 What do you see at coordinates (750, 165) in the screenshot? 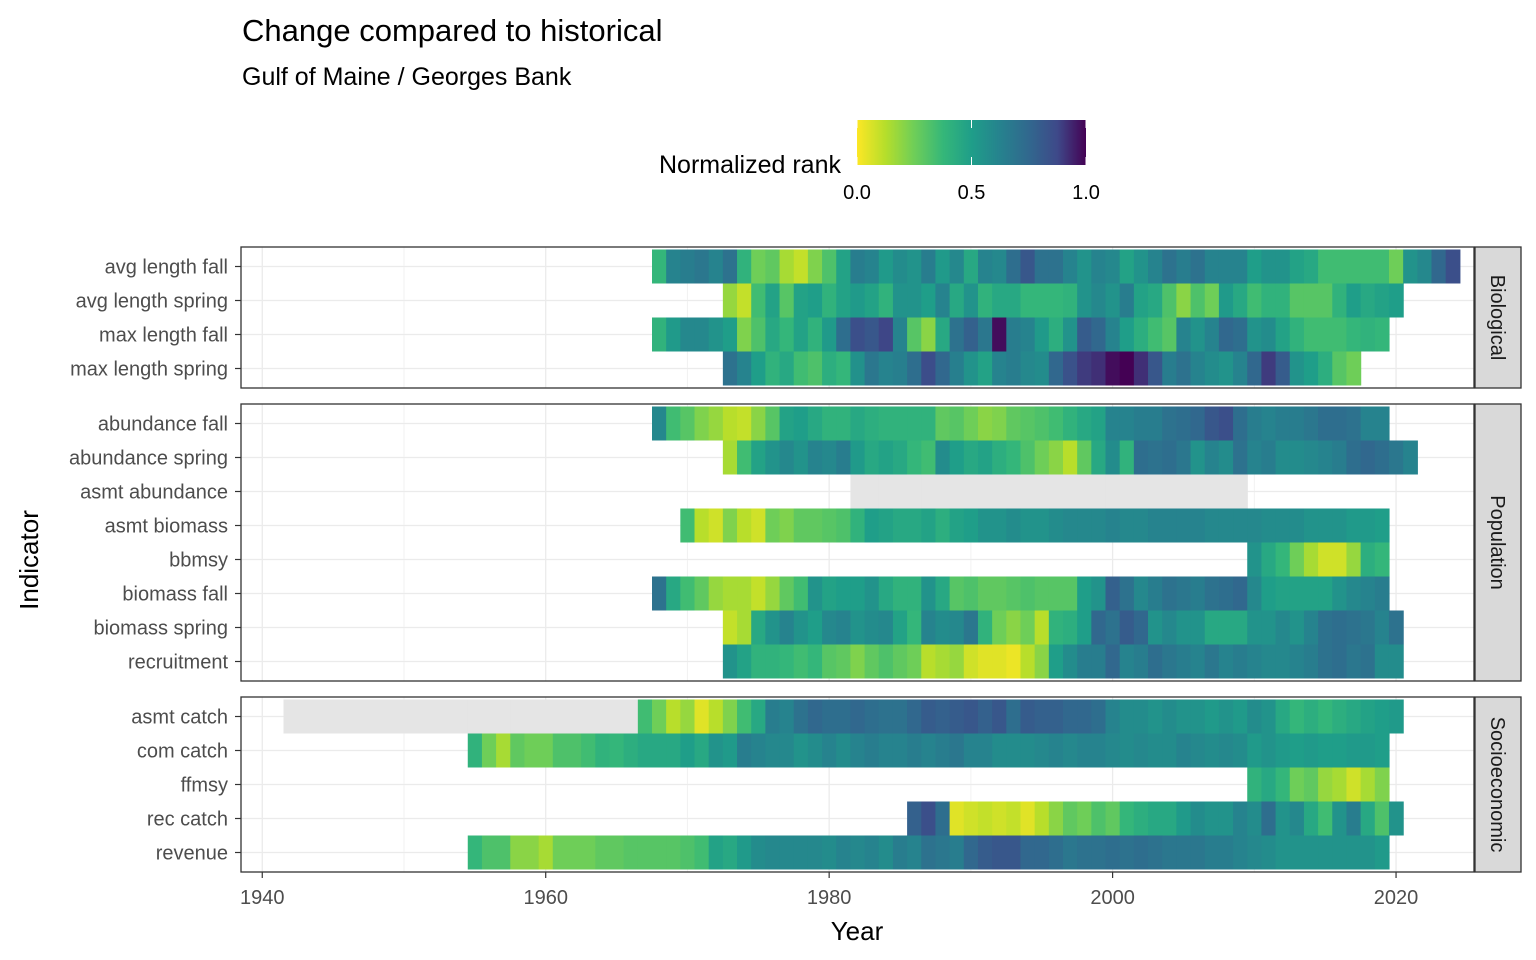
I see `legend-title: Normalized rank` at bounding box center [750, 165].